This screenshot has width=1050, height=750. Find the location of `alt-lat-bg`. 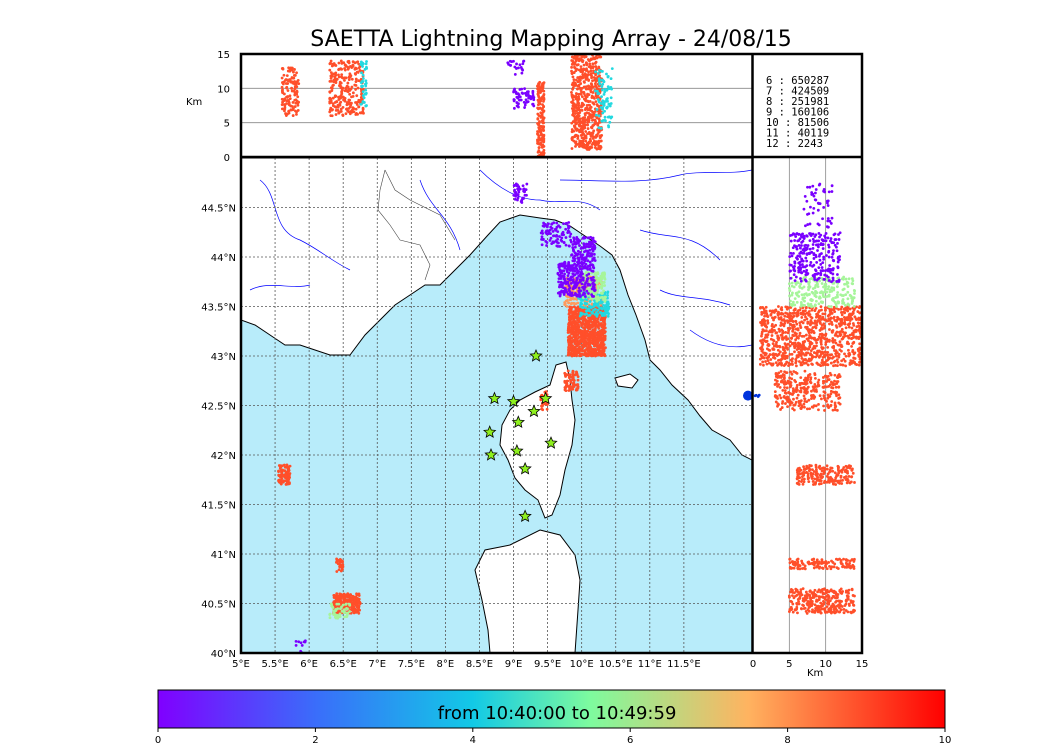

alt-lat-bg is located at coordinates (807, 405).